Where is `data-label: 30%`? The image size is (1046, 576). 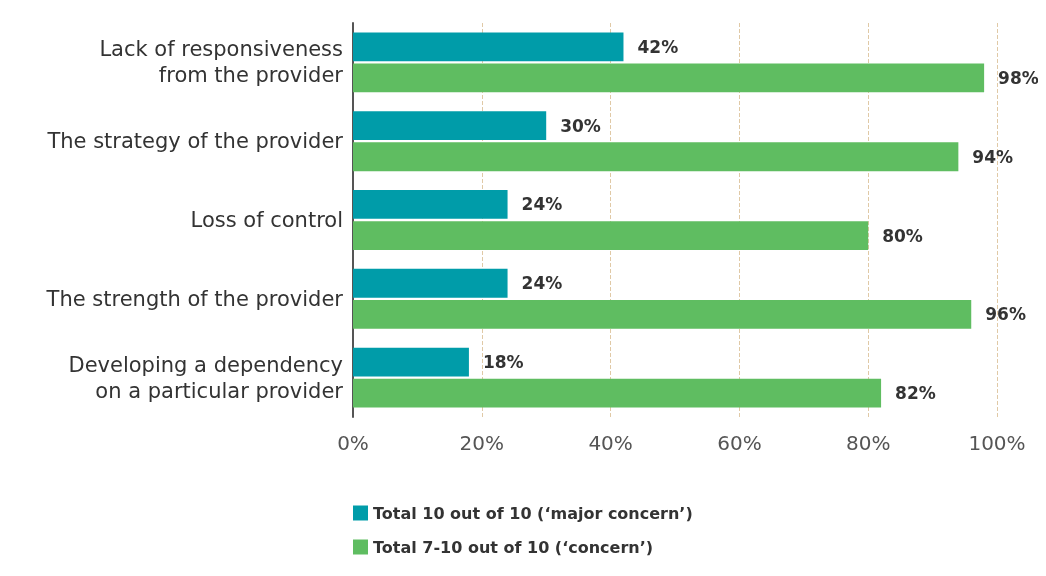
data-label: 30% is located at coordinates (580, 125).